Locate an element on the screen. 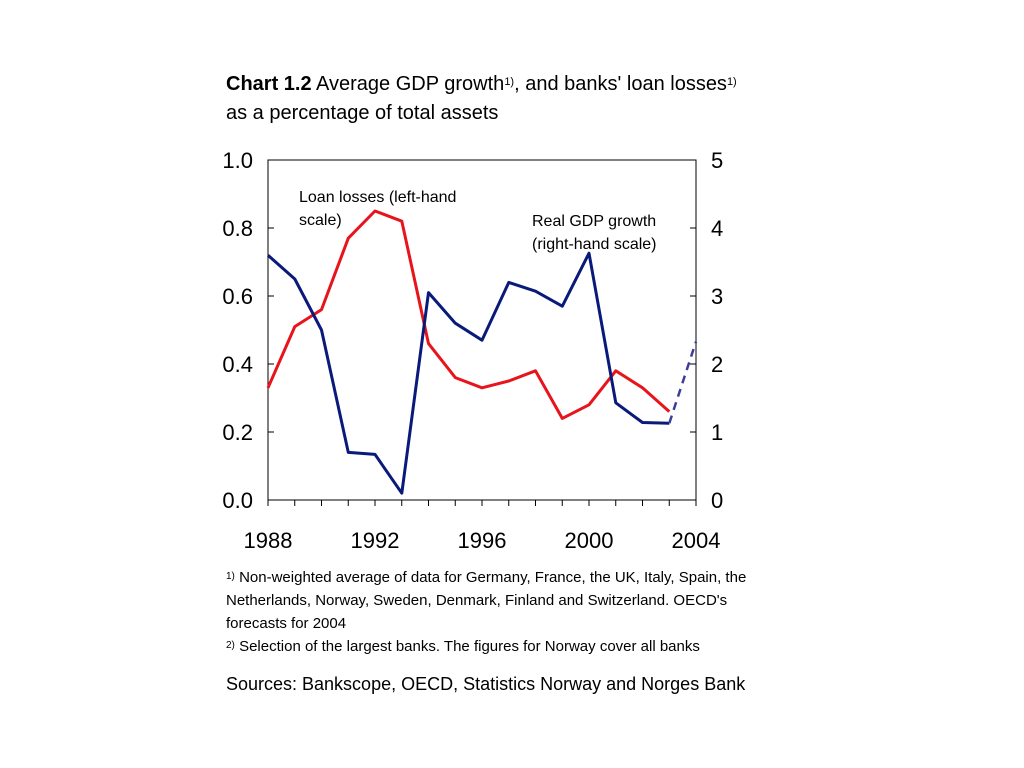 This screenshot has height=768, width=1024. footnote-marker-1: 1) is located at coordinates (230, 576).